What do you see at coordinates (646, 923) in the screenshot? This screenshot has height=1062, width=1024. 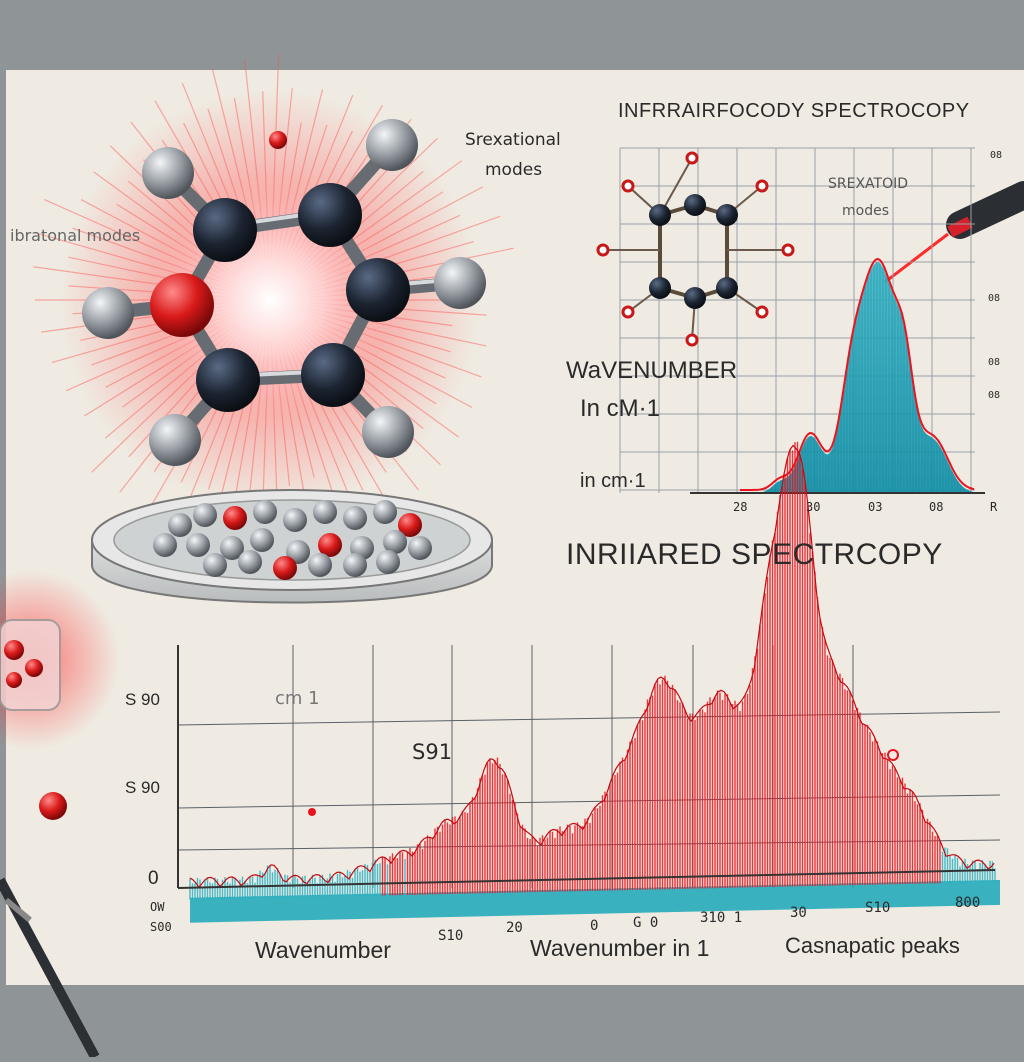 I see `lower-chart-x-tick: G 0` at bounding box center [646, 923].